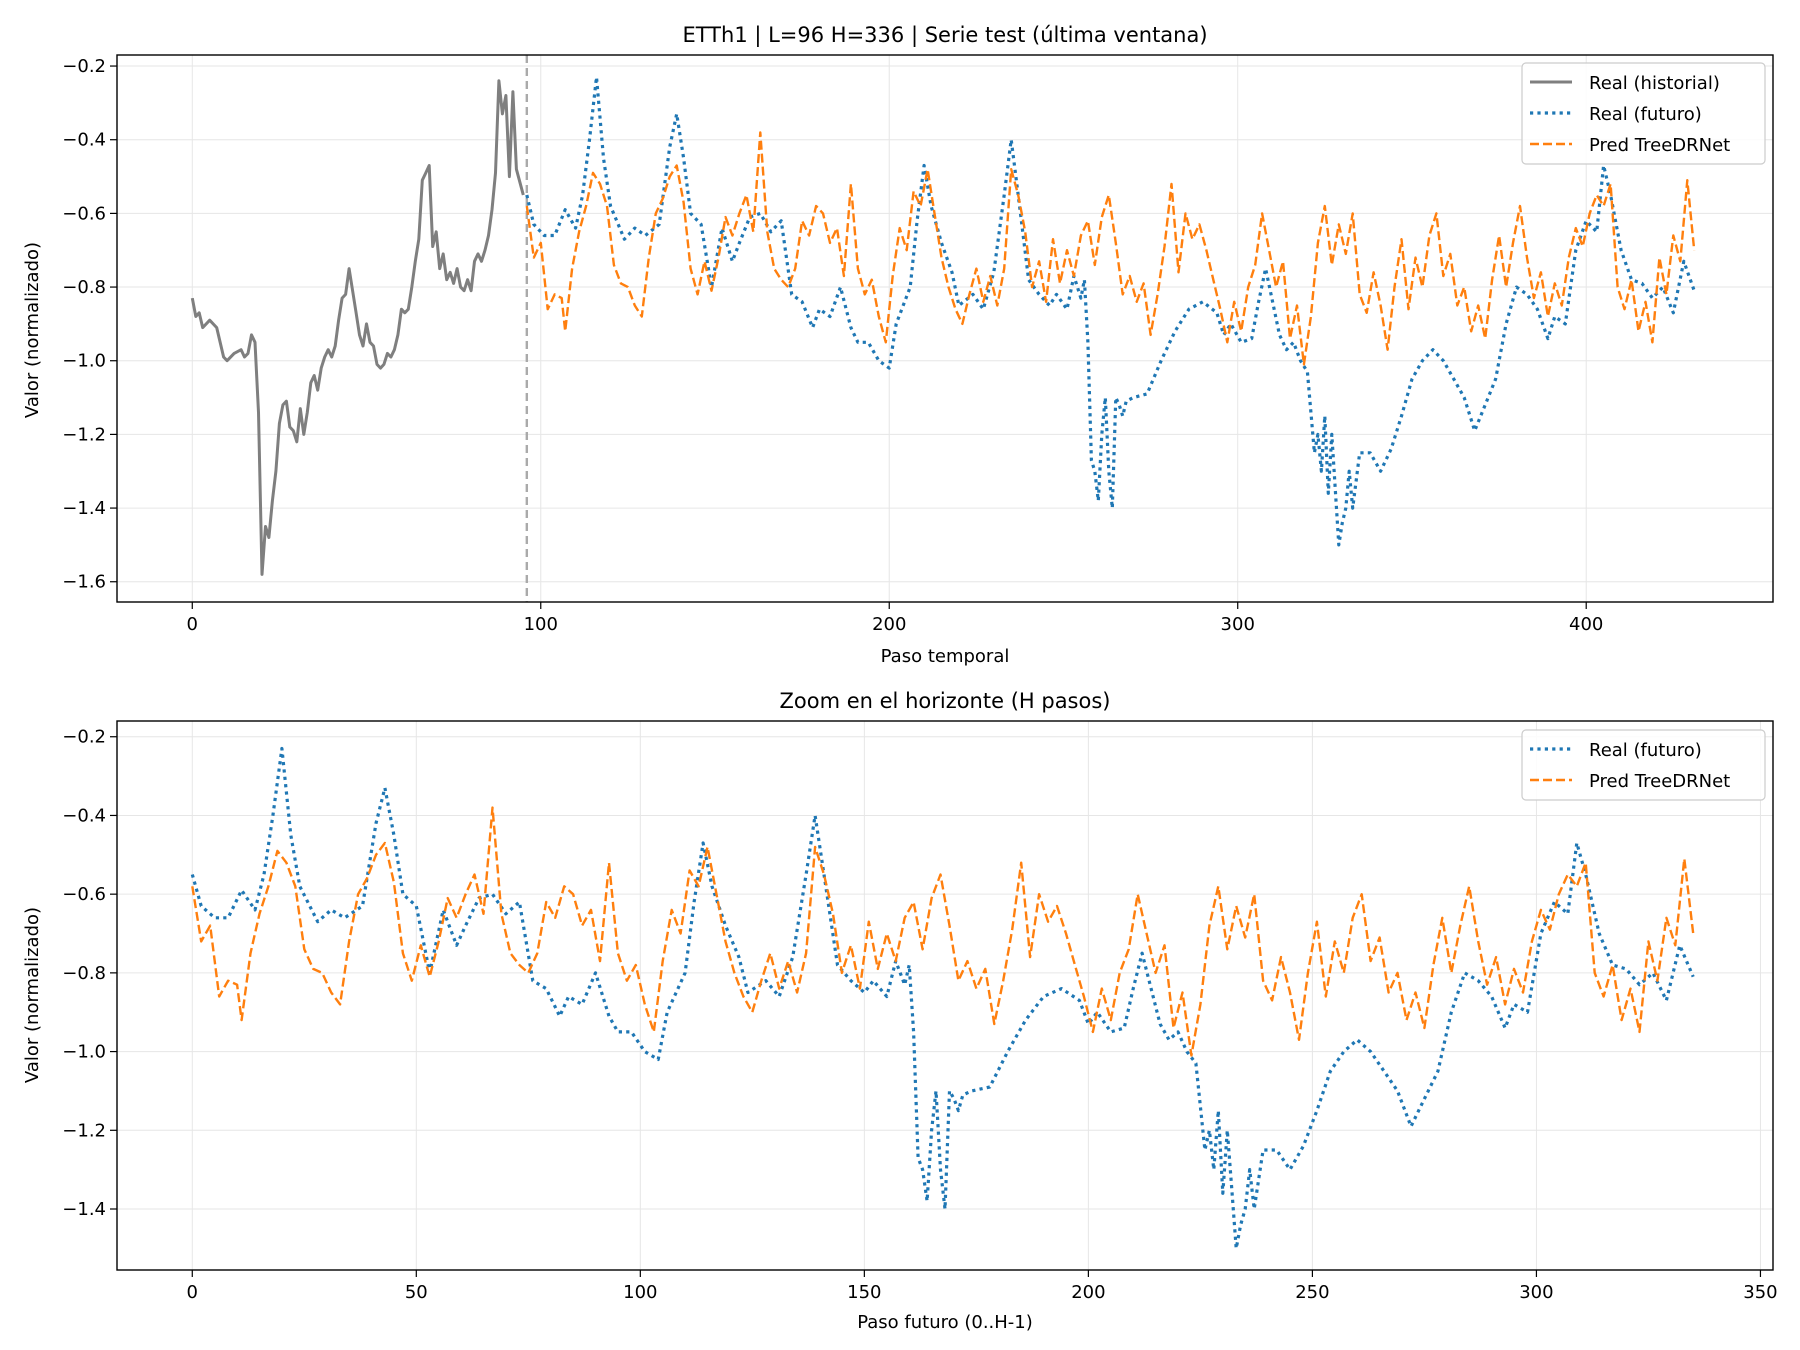 This screenshot has height=1350, width=1800. Describe the element at coordinates (640, 1292) in the screenshot. I see `bottom-x-tick-label: 100` at that location.